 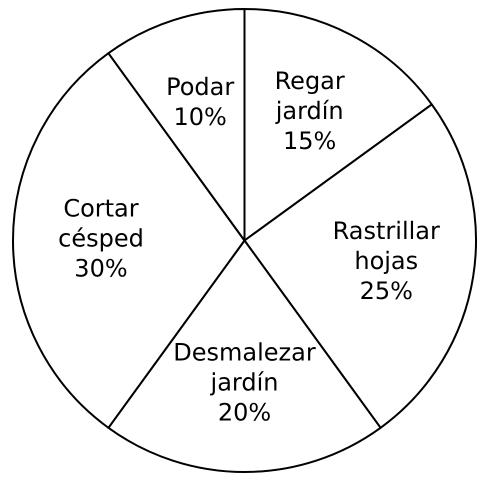 What do you see at coordinates (309, 95) in the screenshot?
I see `slice-label: Regar jardín` at bounding box center [309, 95].